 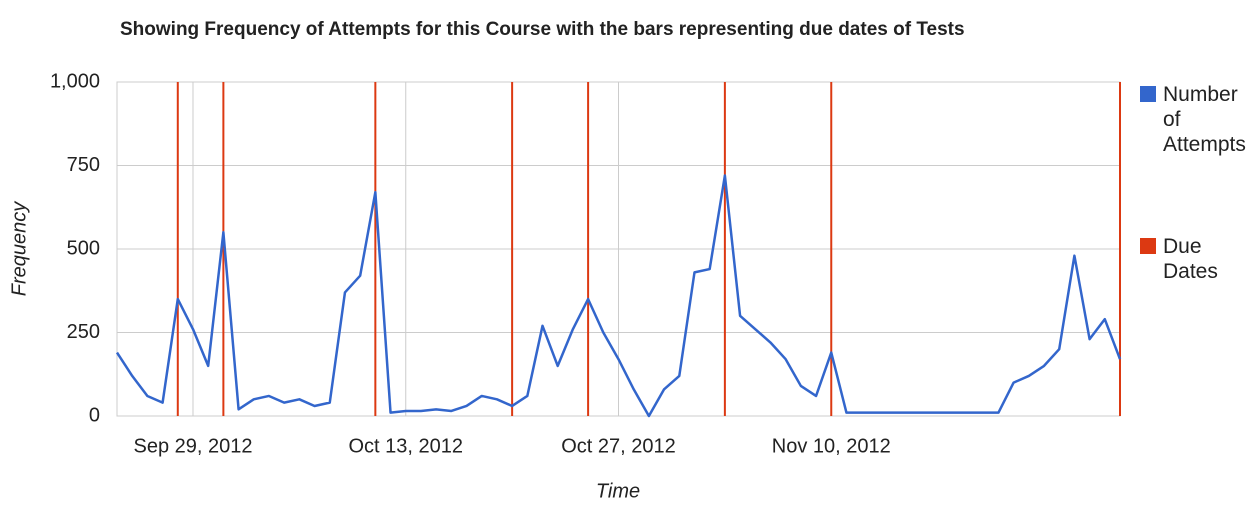 I want to click on x-tick-label: Oct 13, 2012, so click(x=405, y=446).